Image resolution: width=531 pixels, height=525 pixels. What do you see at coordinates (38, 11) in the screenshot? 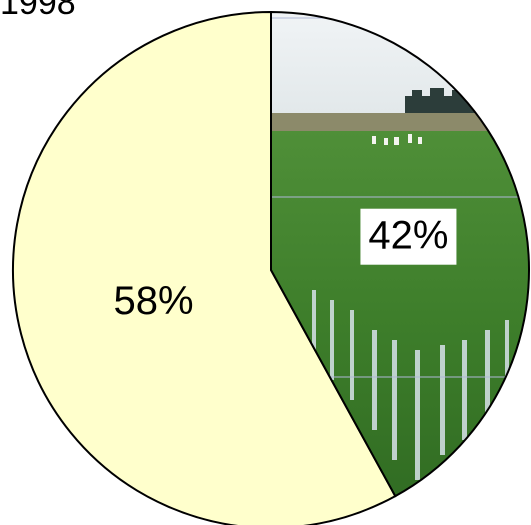
I see `chart-title-fragment: 1998` at bounding box center [38, 11].